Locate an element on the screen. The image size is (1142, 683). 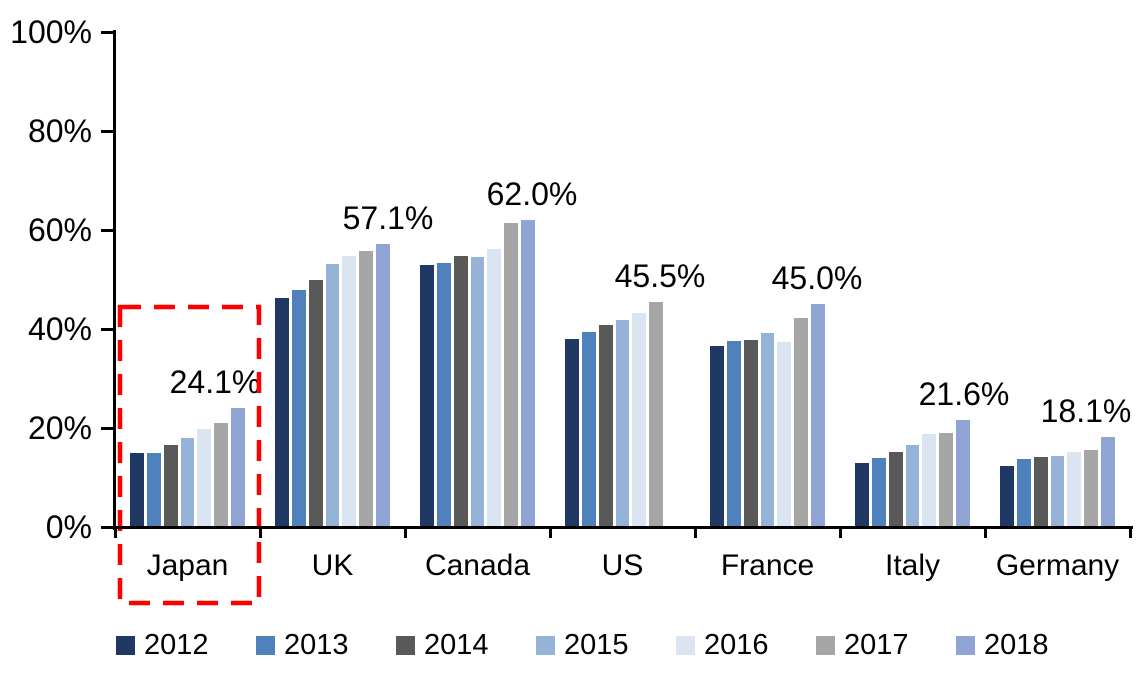
legend-item-2013: 2013 is located at coordinates (302, 645).